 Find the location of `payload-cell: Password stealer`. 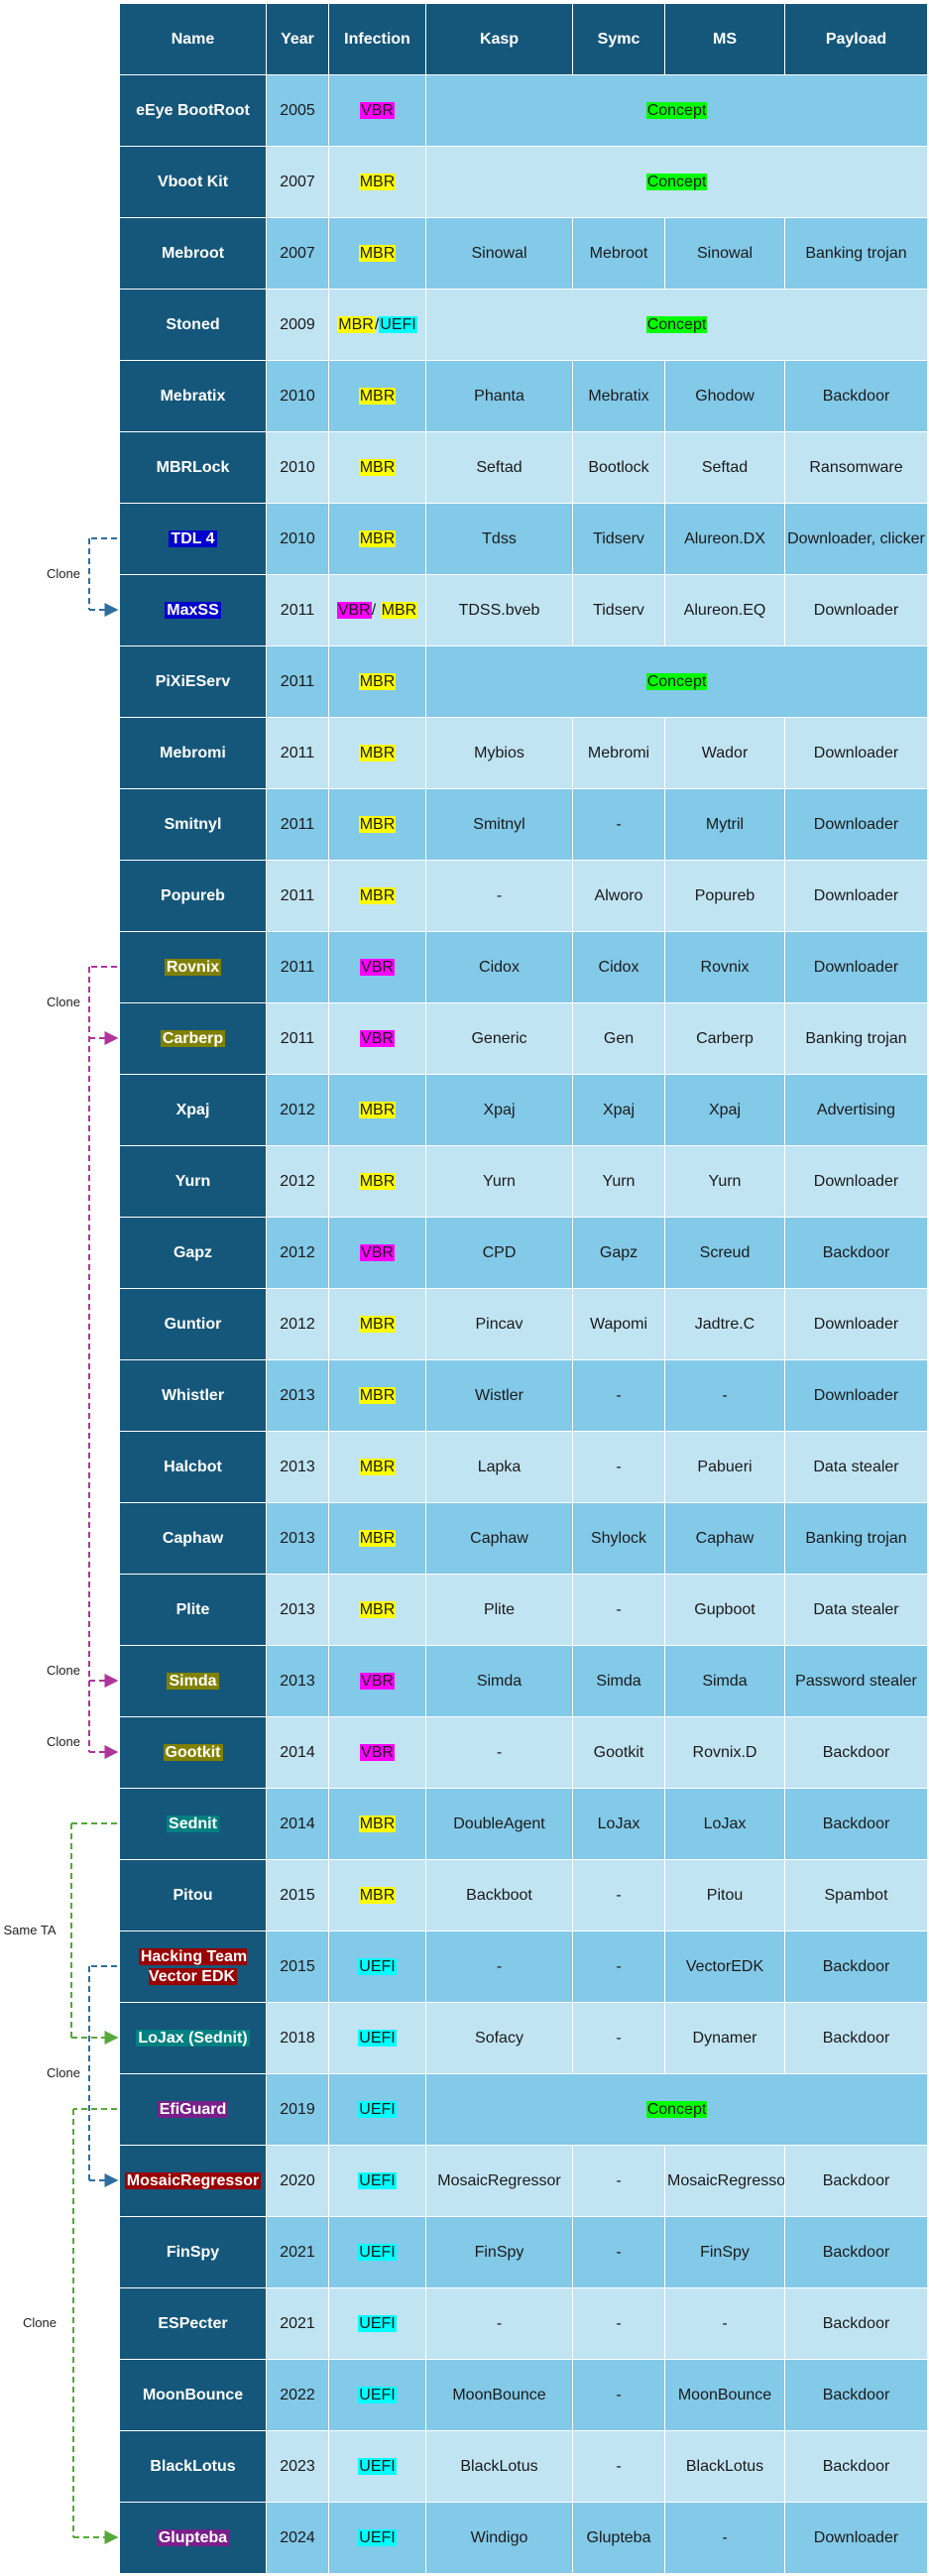

payload-cell: Password stealer is located at coordinates (856, 1681).